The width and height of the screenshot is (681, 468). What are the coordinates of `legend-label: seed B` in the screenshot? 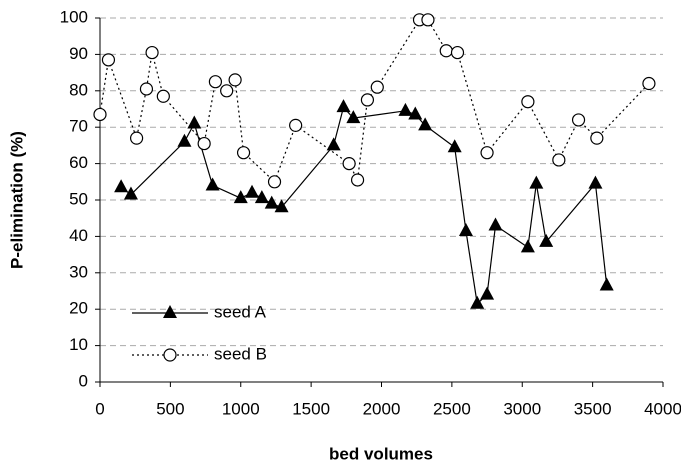 It's located at (240, 353).